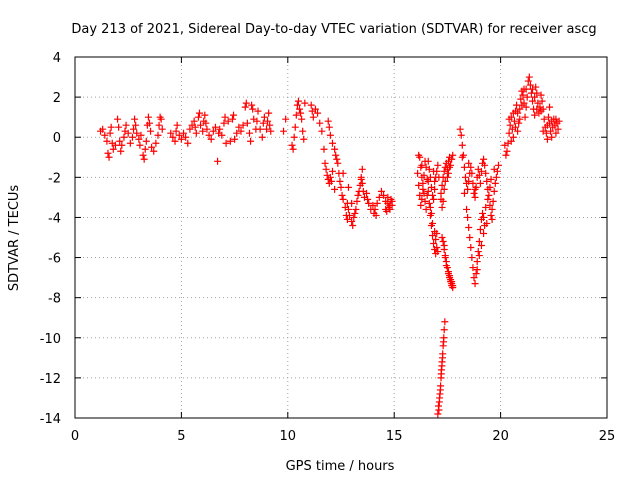 The width and height of the screenshot is (640, 480). I want to click on y-tick-label: 2, so click(57, 98).